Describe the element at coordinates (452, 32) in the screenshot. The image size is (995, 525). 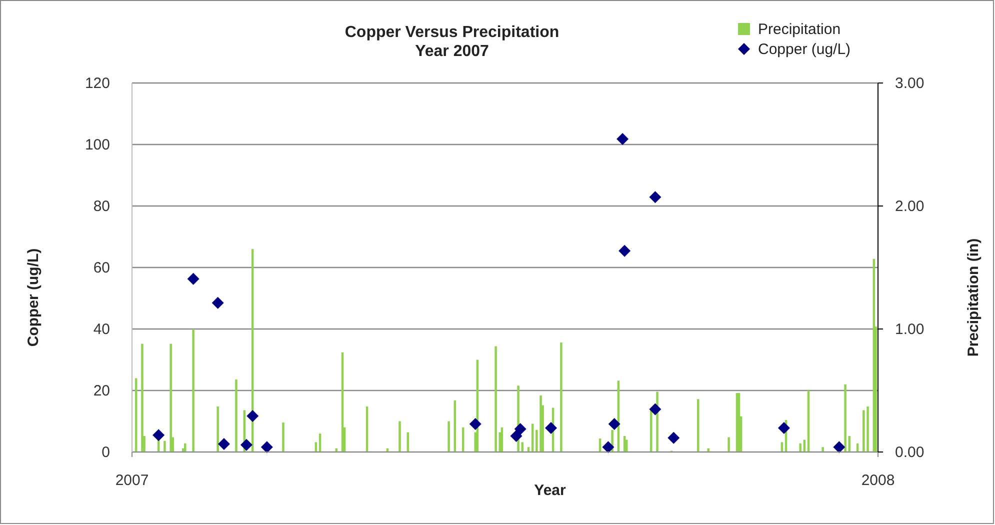
I see `chart-title: Copper Versus Precipitation` at that location.